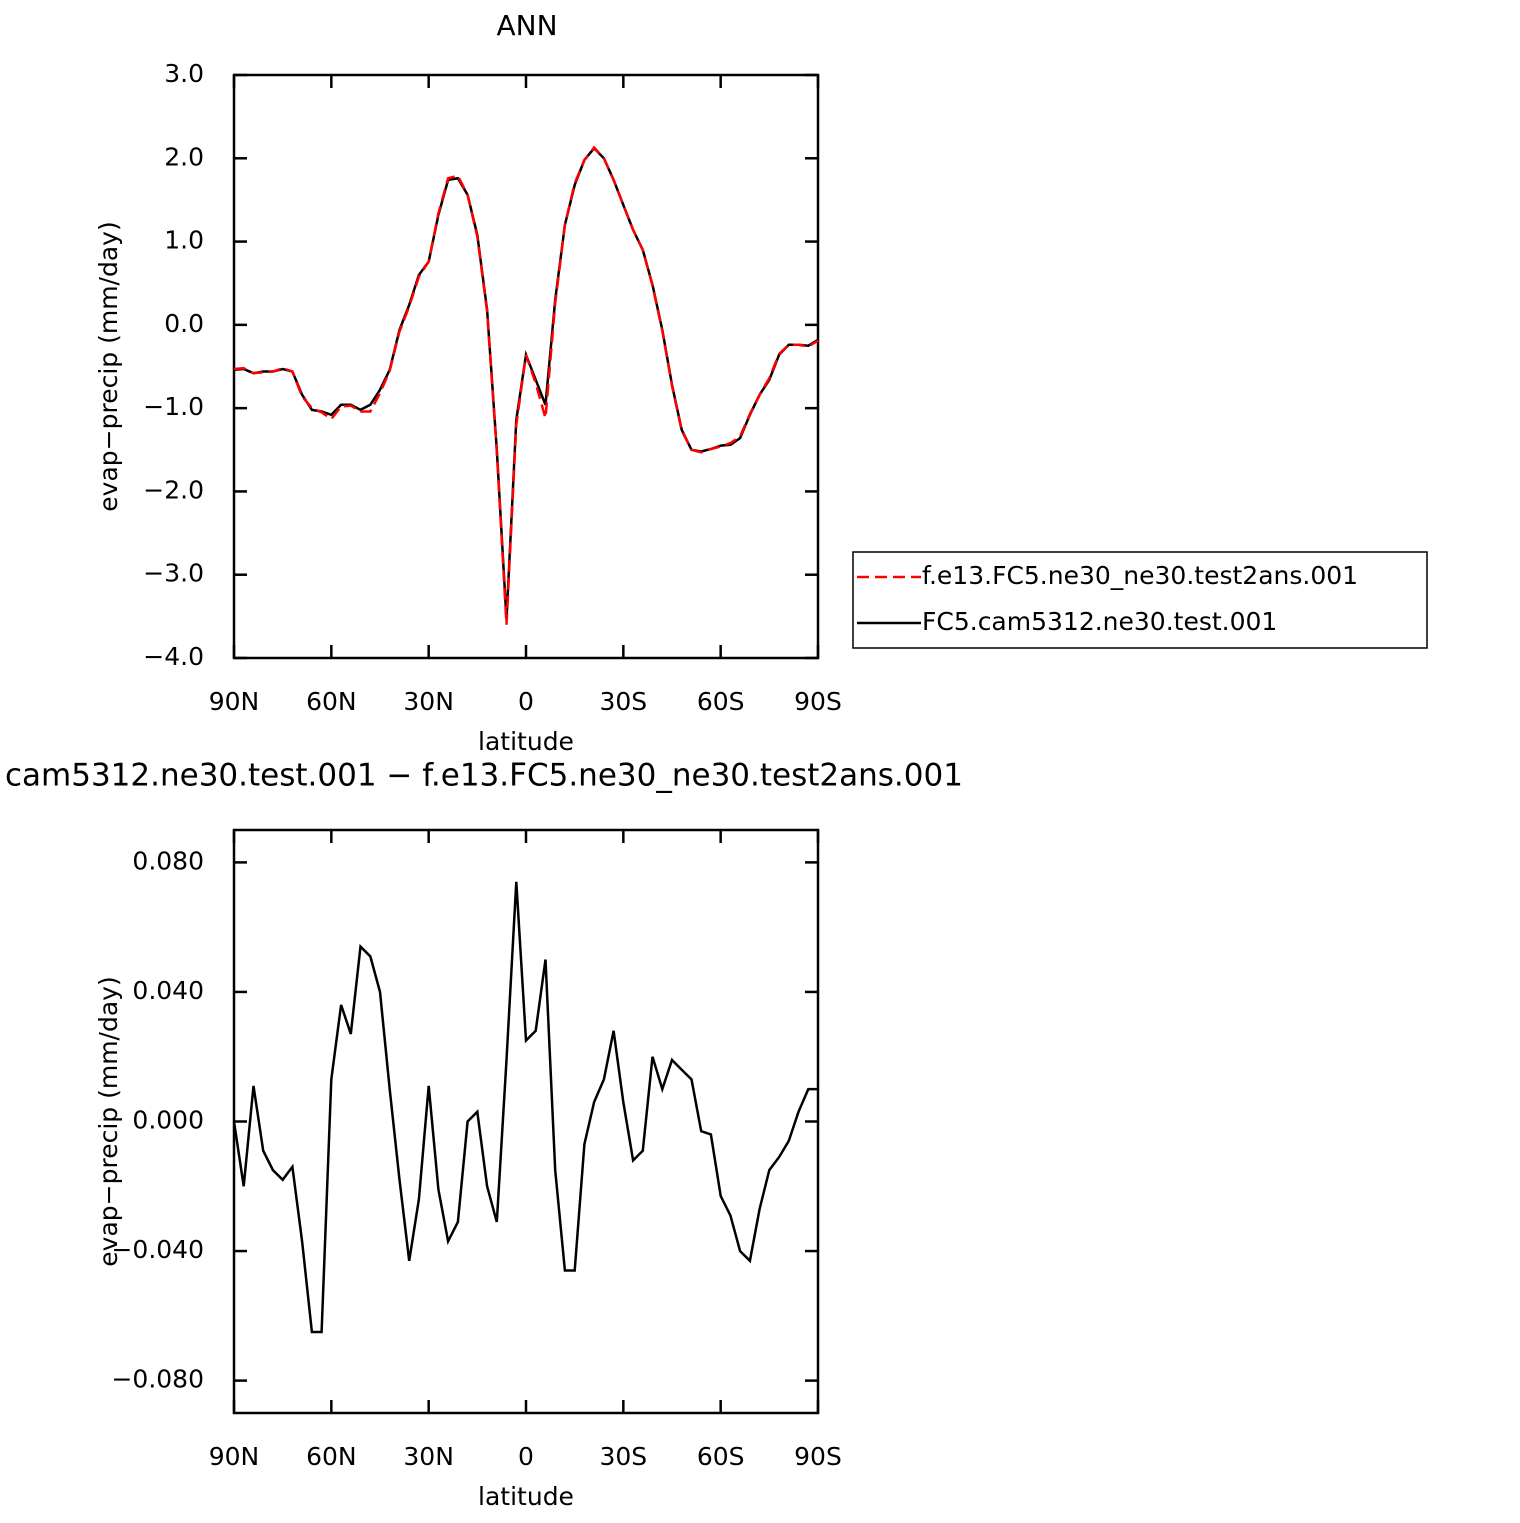 The image size is (1520, 1523). What do you see at coordinates (168, 860) in the screenshot?
I see `y-tick-label: 0.080` at bounding box center [168, 860].